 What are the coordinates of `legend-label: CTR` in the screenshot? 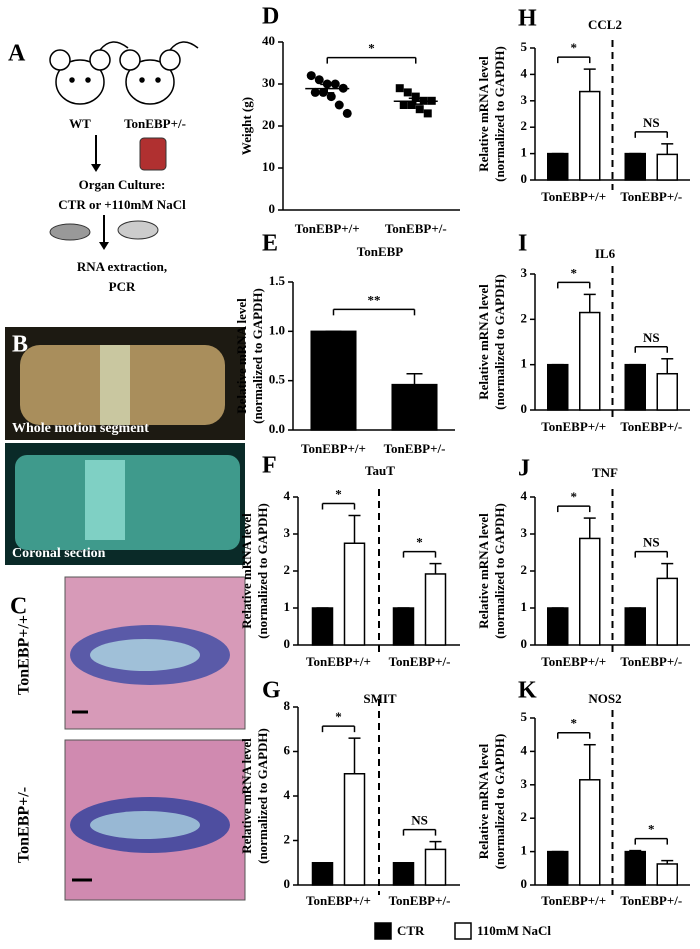 It's located at (411, 930).